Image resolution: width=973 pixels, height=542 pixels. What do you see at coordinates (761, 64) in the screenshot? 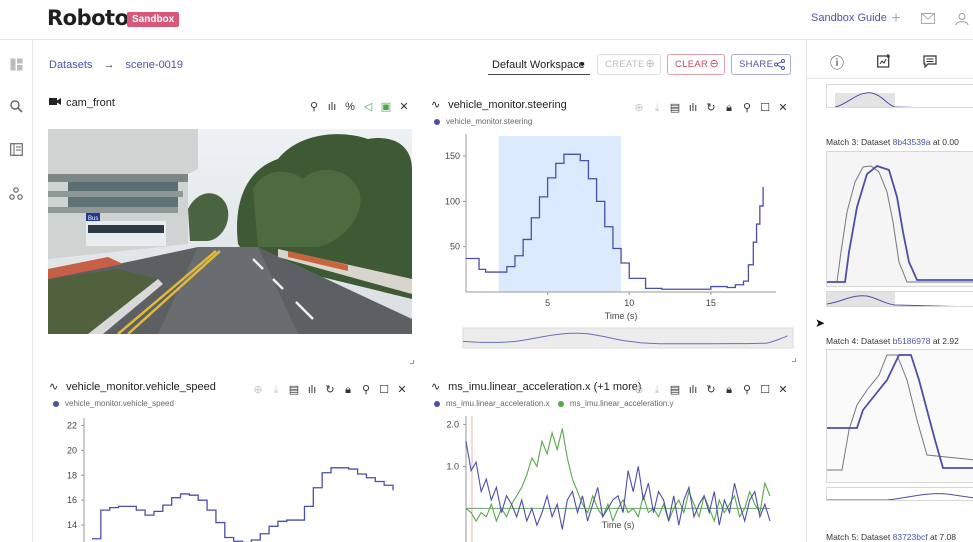
I see `share-button: SHARE` at bounding box center [761, 64].